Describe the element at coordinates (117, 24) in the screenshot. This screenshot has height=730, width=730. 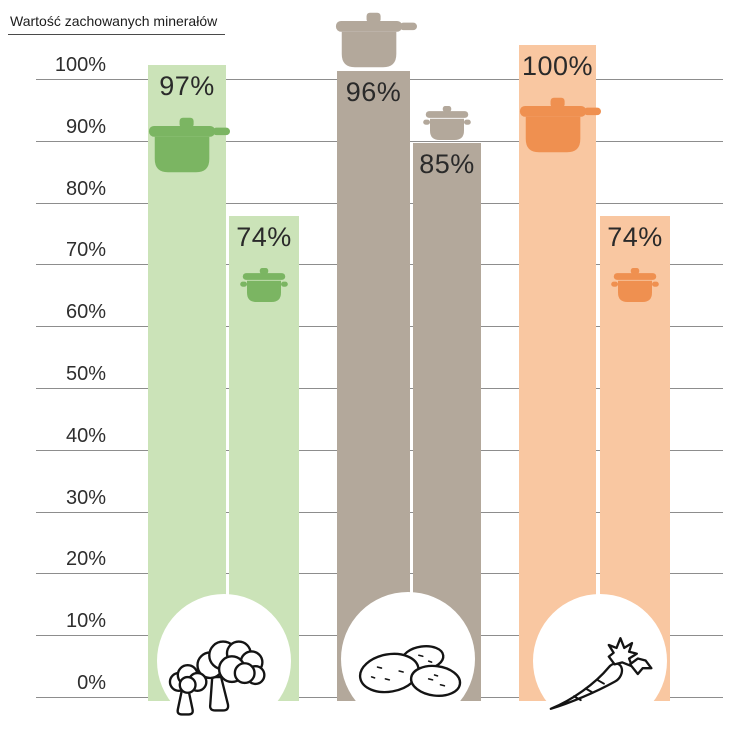
I see `chart-title: Wartość zachowanych minerałów` at that location.